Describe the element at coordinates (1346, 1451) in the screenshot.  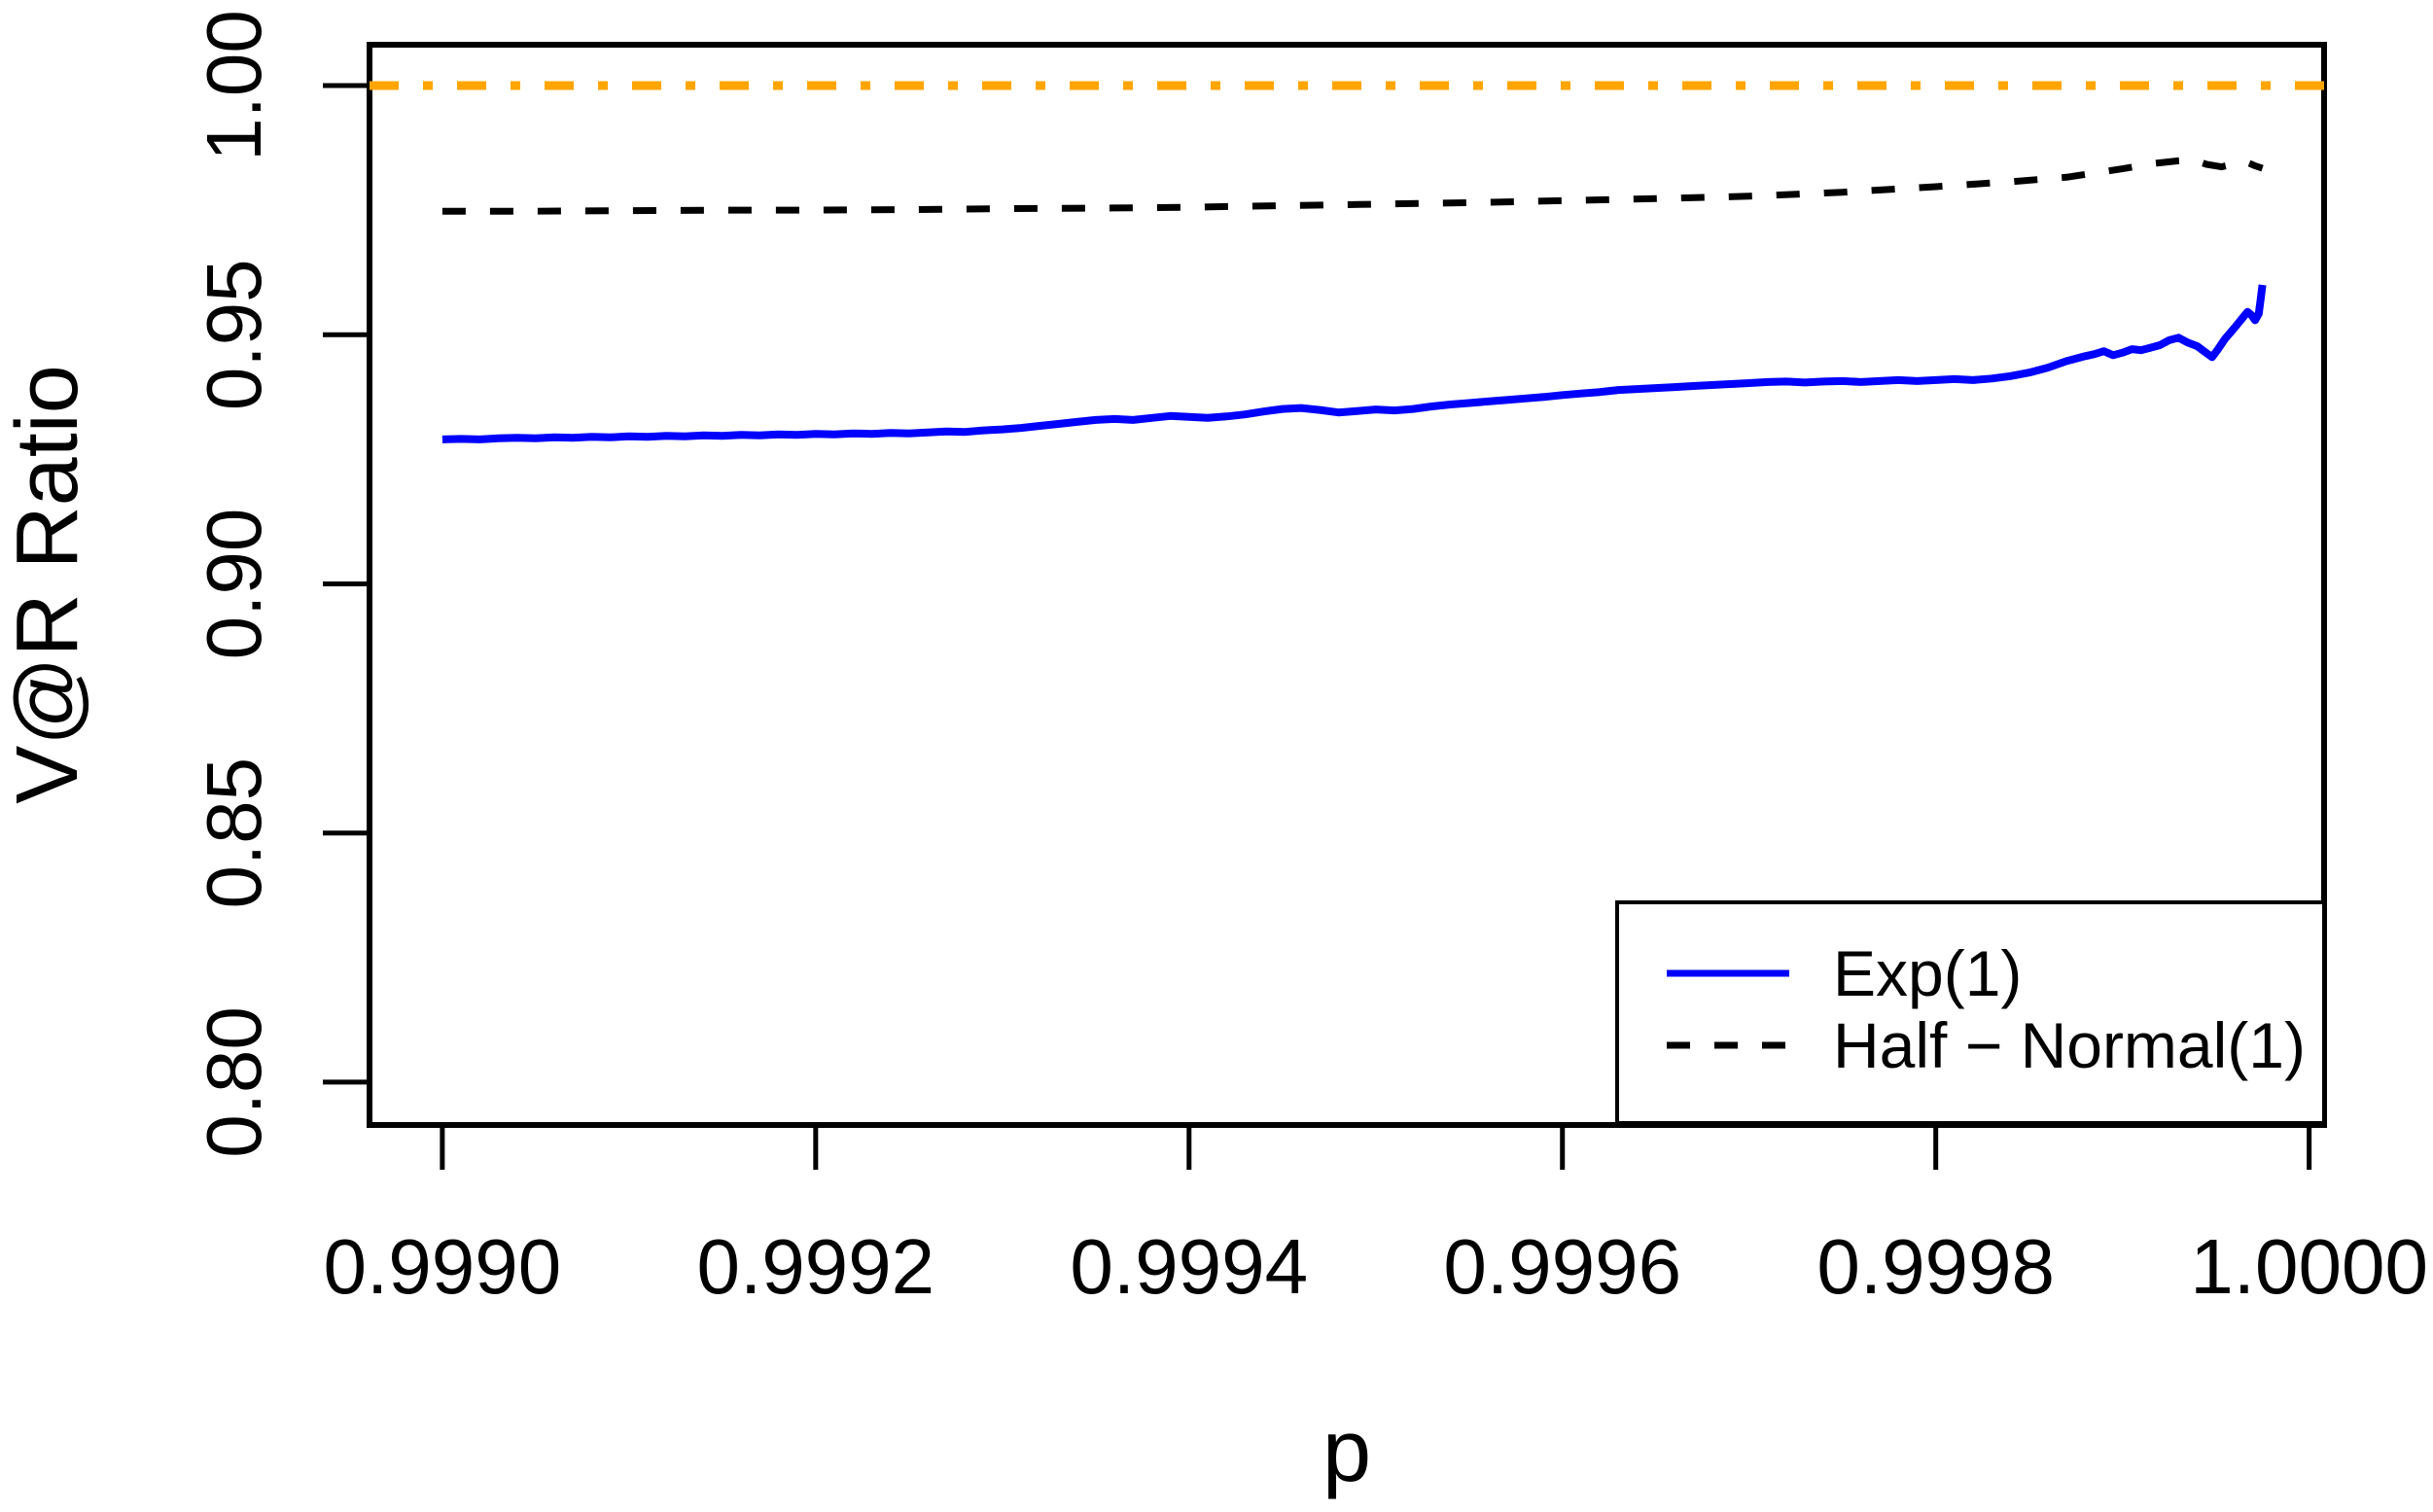
I see `x-axis-title: p` at that location.